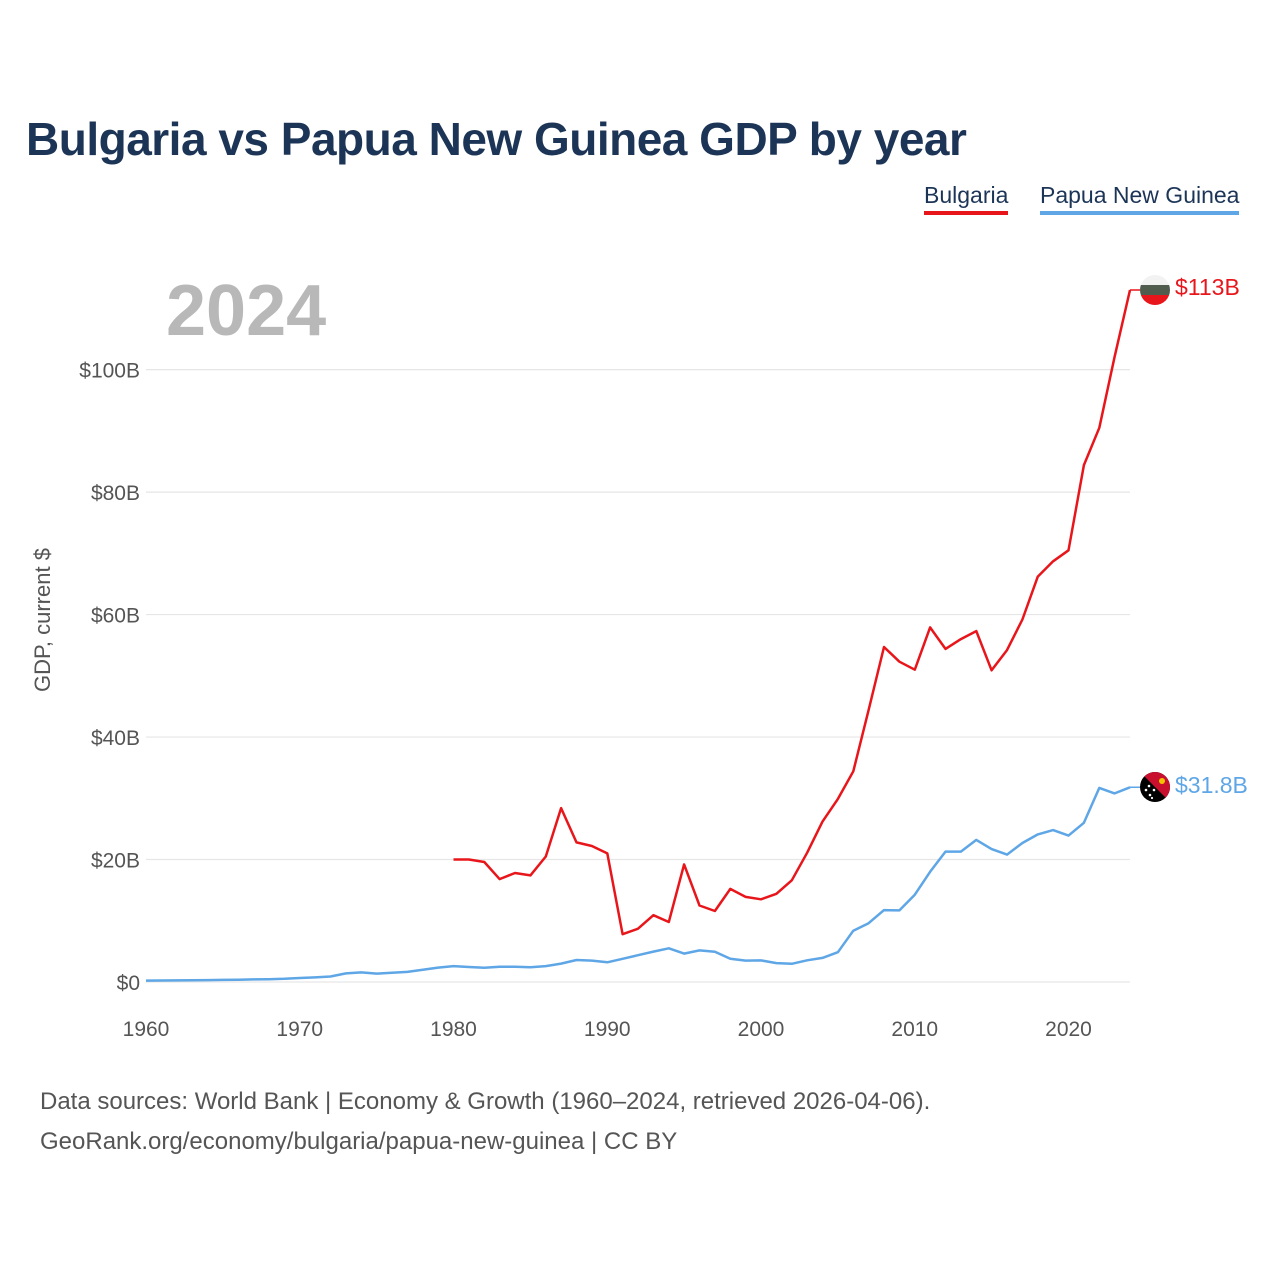 Image resolution: width=1280 pixels, height=1280 pixels. I want to click on legend-item-bulgaria: Bulgaria, so click(966, 198).